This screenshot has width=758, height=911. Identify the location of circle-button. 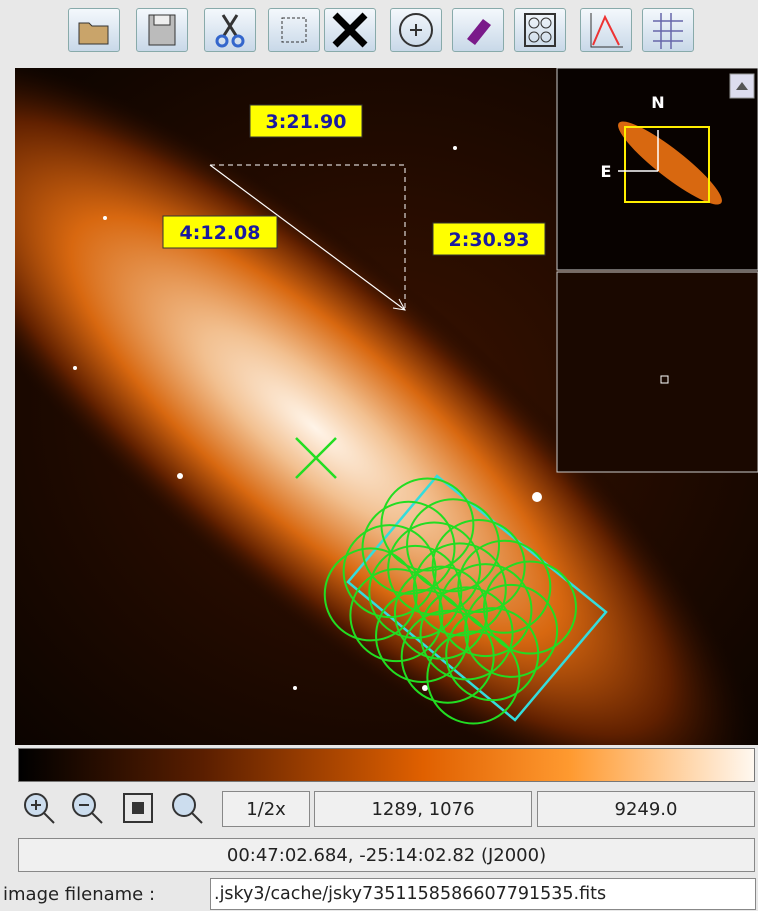
(416, 30).